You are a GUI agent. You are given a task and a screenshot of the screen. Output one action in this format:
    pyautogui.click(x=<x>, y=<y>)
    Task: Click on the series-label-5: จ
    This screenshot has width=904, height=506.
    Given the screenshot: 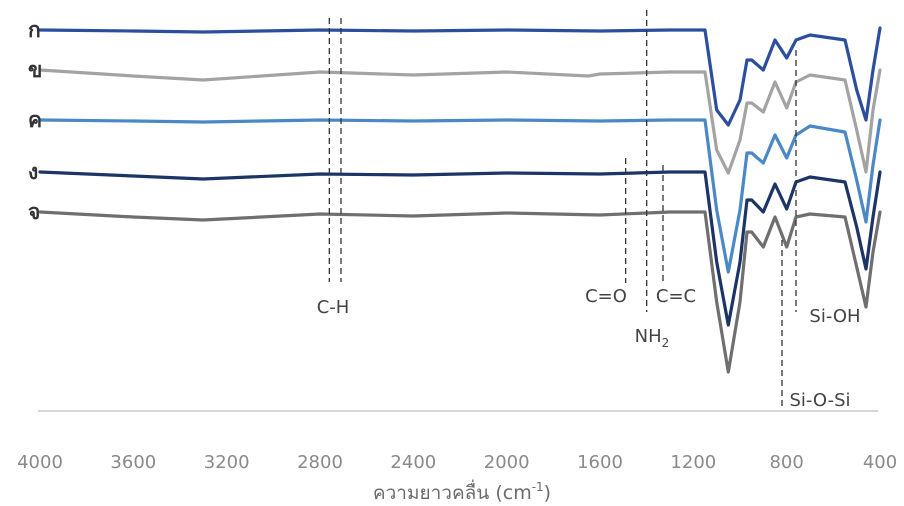 What is the action you would take?
    pyautogui.click(x=34, y=212)
    